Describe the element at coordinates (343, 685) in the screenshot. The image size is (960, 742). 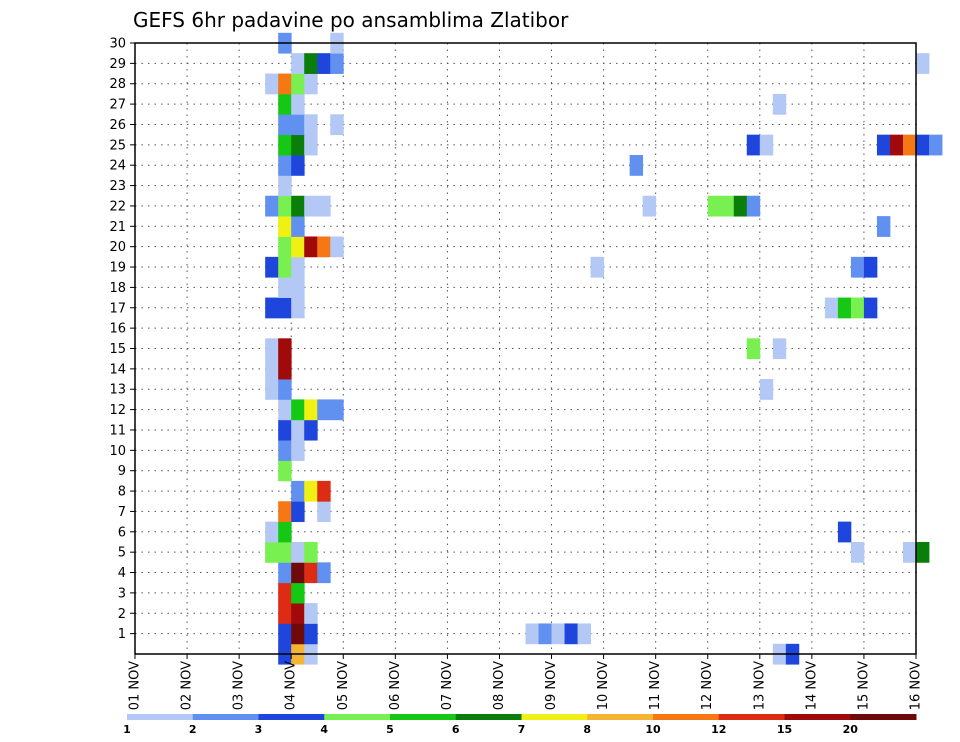
I see `x-tick-label: 05 NOV` at that location.